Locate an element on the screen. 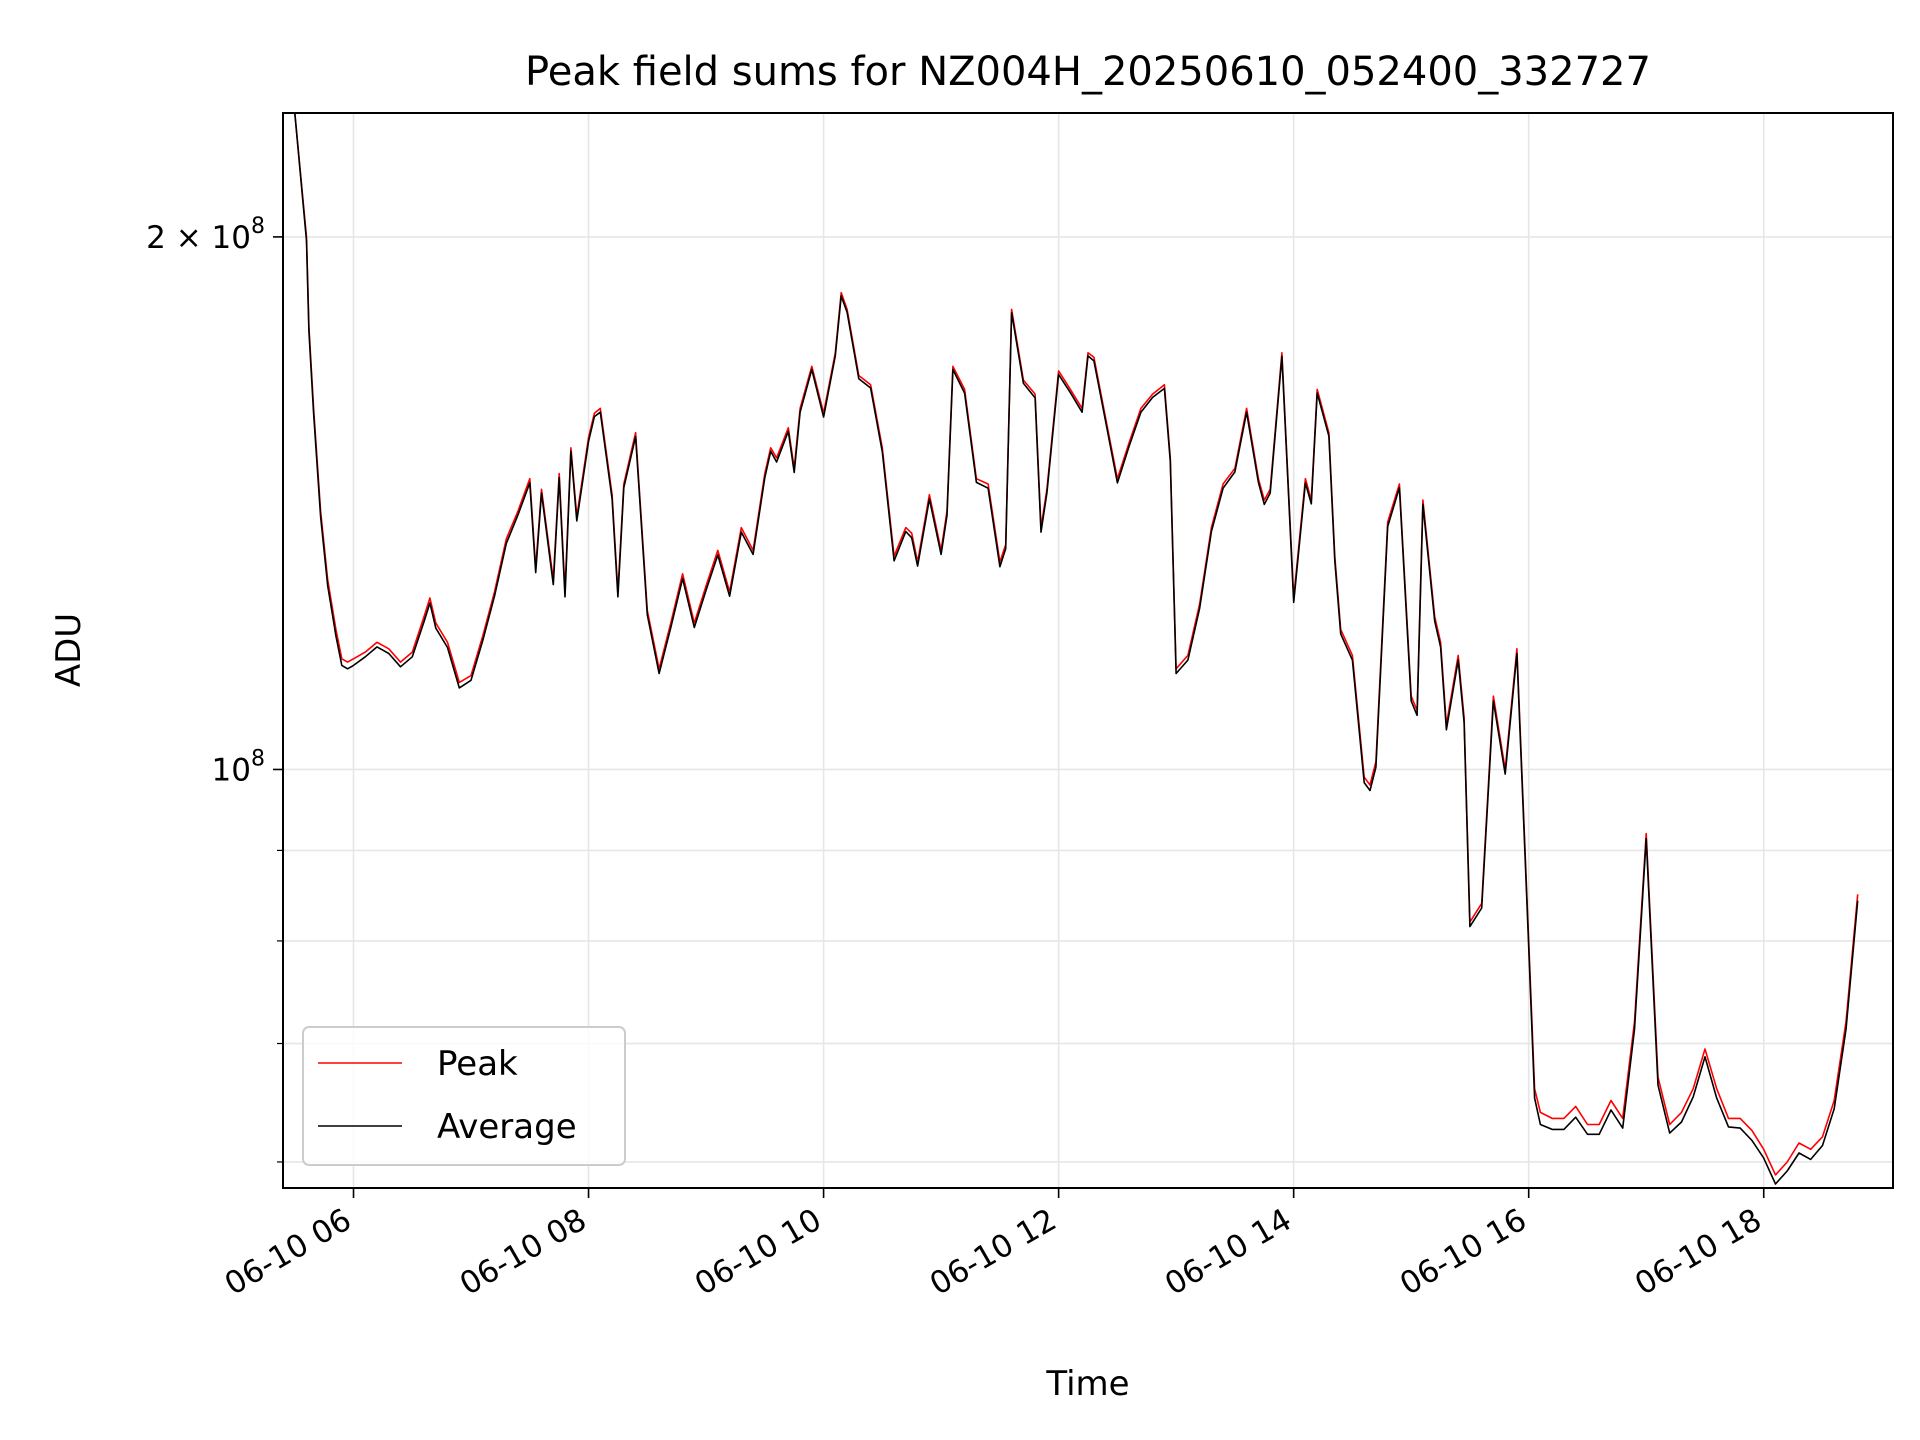 The height and width of the screenshot is (1440, 1920). legend: Peak Average is located at coordinates (464, 1096).